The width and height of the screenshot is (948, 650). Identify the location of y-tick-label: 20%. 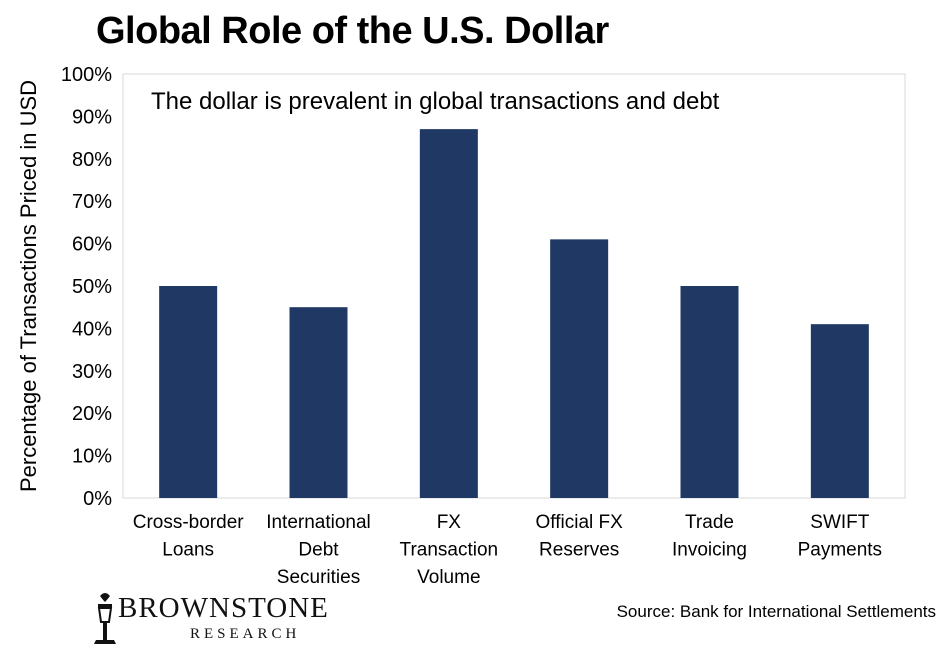
(92, 414).